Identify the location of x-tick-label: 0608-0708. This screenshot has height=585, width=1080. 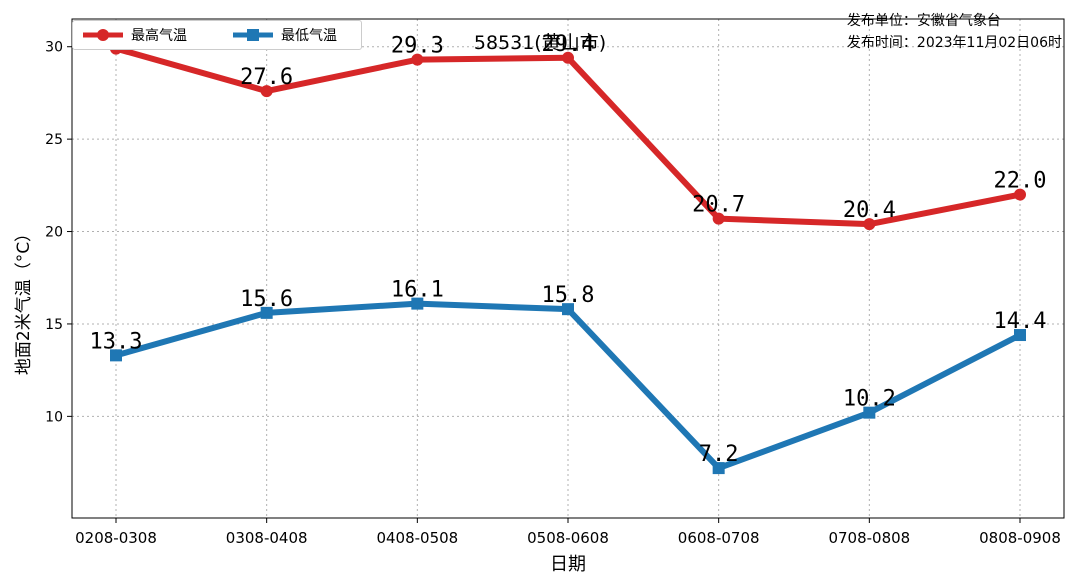
(719, 538).